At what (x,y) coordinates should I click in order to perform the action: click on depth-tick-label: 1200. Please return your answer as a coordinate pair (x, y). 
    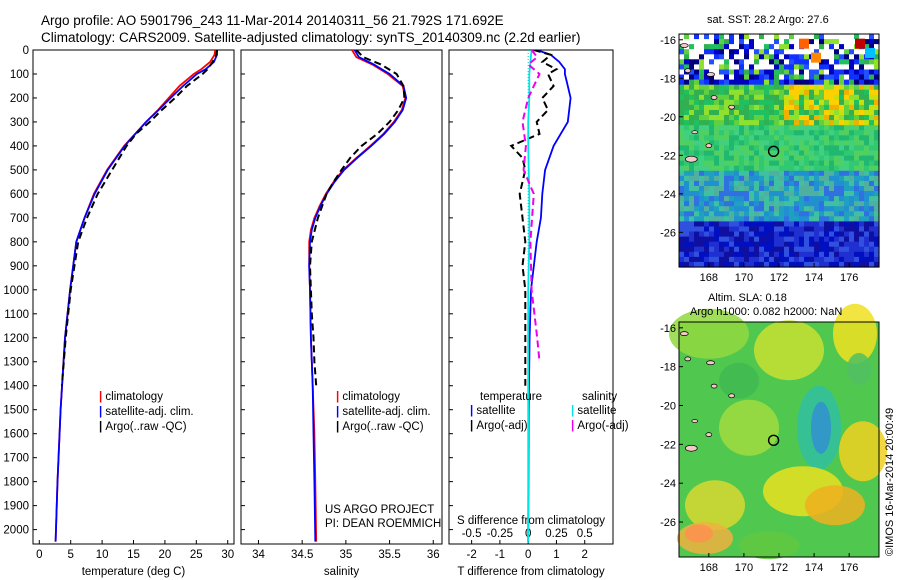
    Looking at the image, I should click on (16, 339).